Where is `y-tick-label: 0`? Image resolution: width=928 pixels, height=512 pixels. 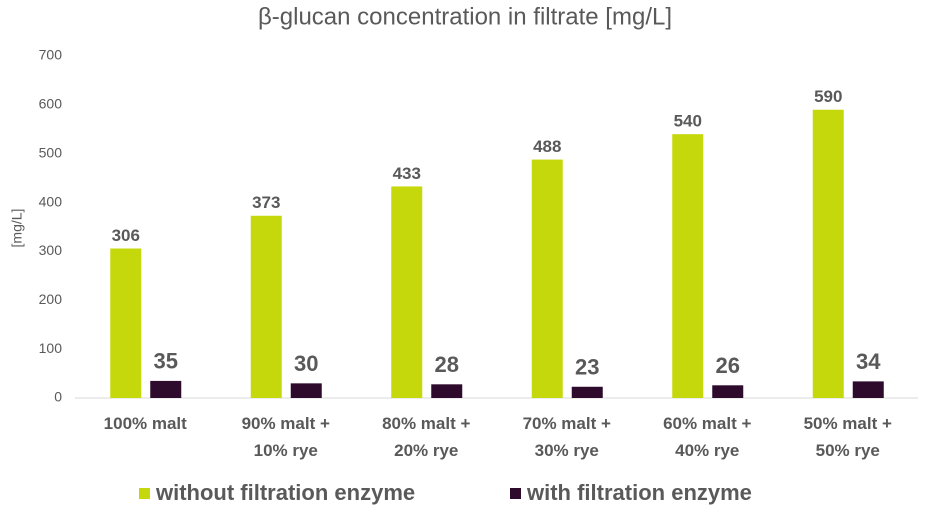 y-tick-label: 0 is located at coordinates (58, 397).